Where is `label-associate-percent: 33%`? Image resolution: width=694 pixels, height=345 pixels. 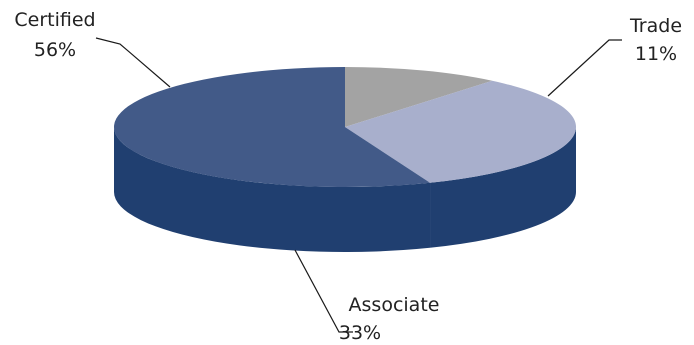 label-associate-percent: 33% is located at coordinates (360, 333).